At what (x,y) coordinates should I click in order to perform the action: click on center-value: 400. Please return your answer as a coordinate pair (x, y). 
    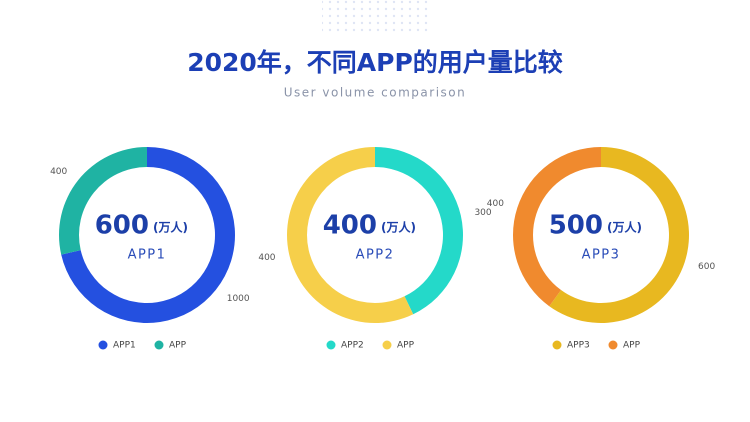
    Looking at the image, I should click on (350, 226).